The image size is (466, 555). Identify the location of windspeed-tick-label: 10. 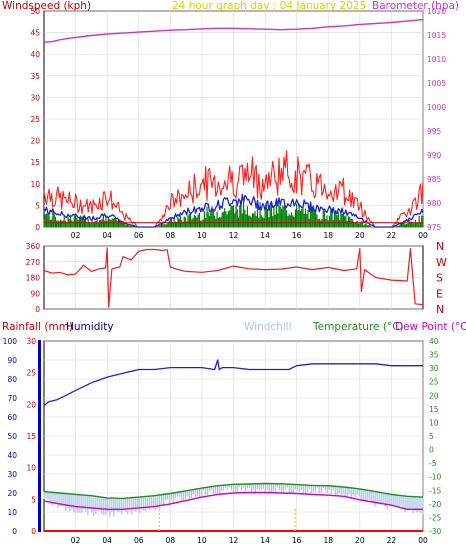
(35, 184).